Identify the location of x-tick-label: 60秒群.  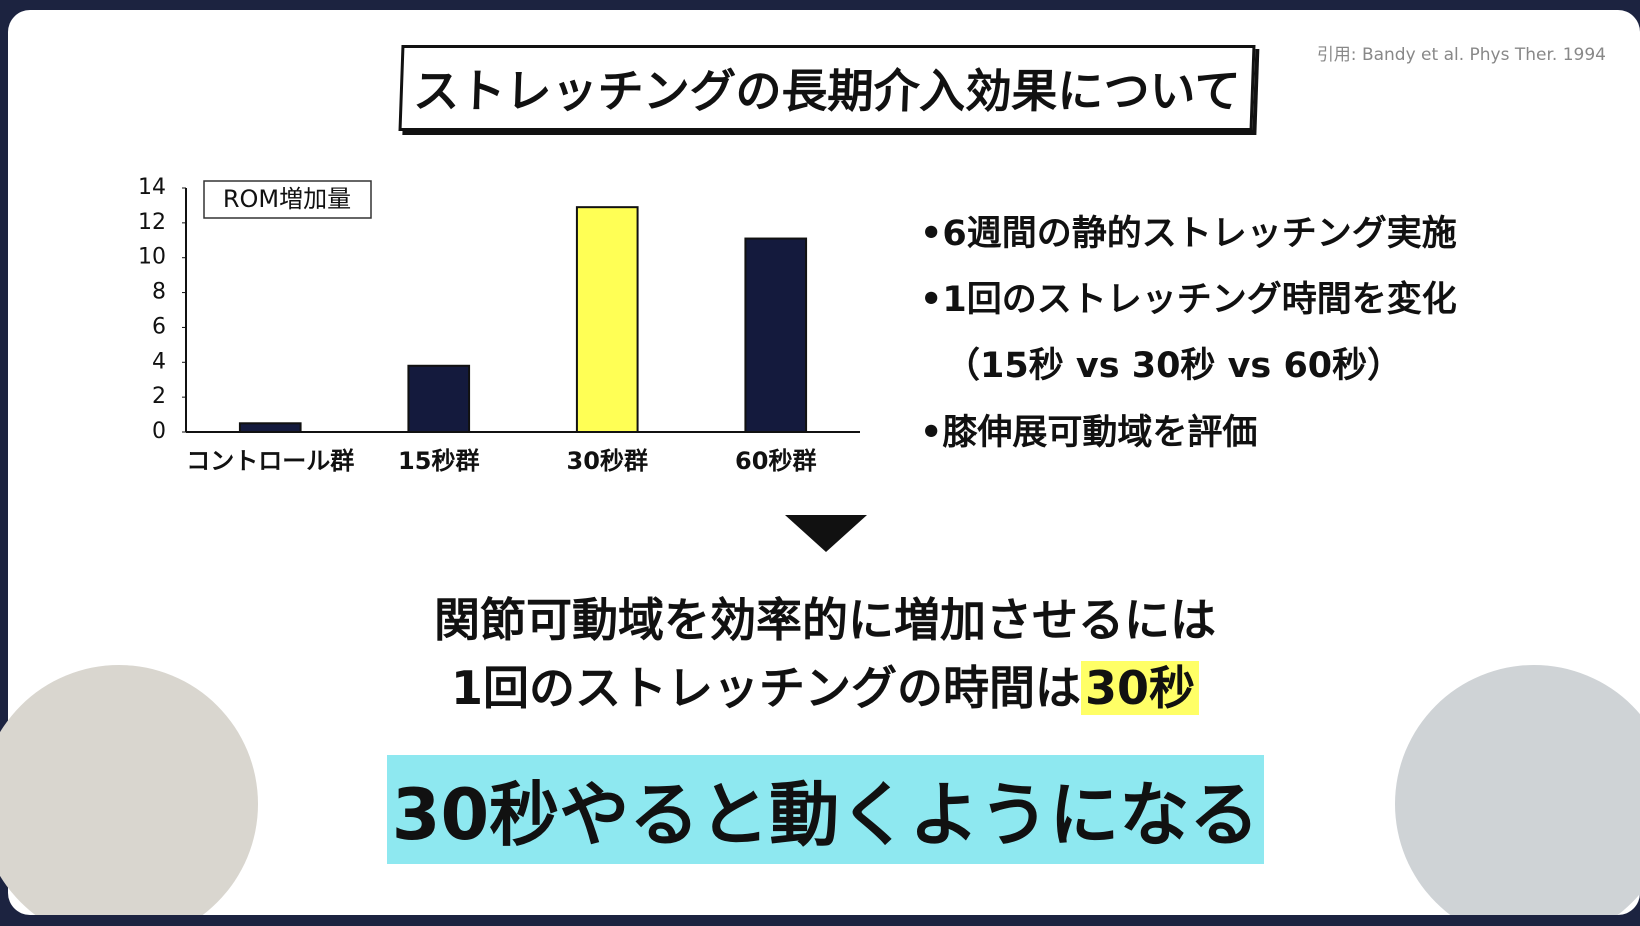
(775, 461).